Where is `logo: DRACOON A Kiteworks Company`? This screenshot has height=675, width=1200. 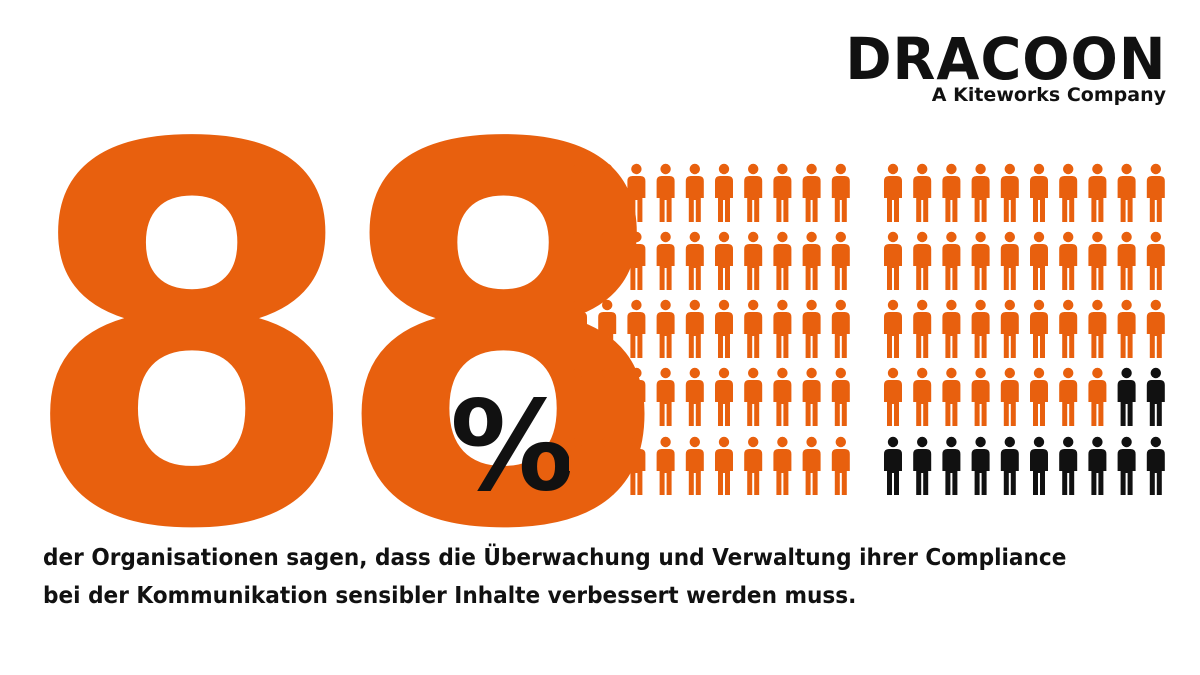
logo: DRACOON A Kiteworks Company is located at coordinates (999, 68).